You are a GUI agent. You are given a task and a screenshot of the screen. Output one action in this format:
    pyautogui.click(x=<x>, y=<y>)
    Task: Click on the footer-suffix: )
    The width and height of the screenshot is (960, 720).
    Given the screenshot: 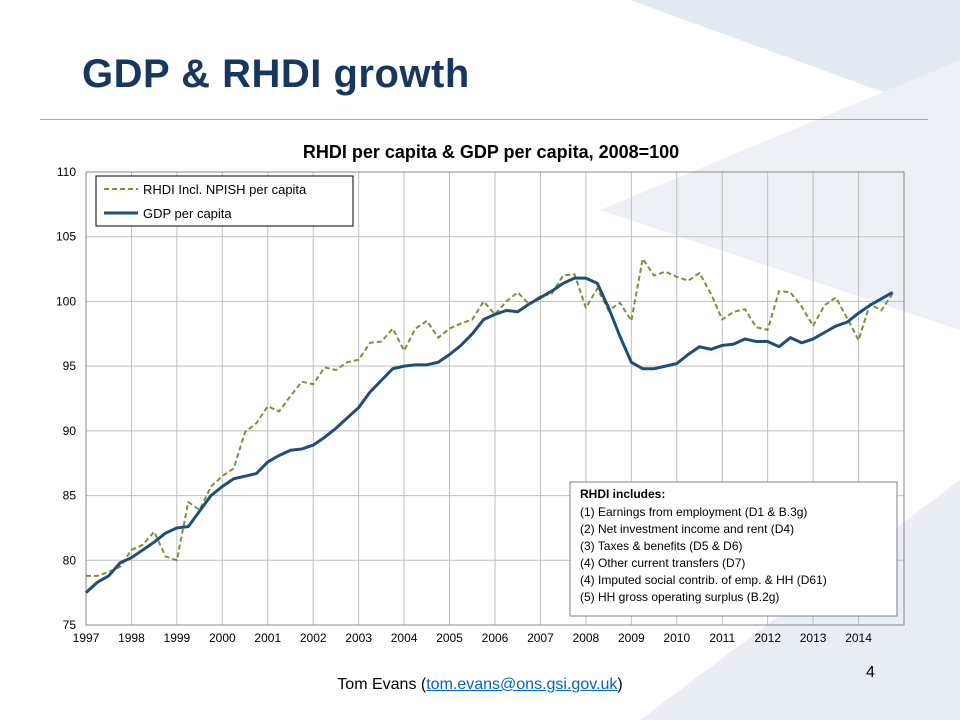 What is the action you would take?
    pyautogui.click(x=620, y=684)
    